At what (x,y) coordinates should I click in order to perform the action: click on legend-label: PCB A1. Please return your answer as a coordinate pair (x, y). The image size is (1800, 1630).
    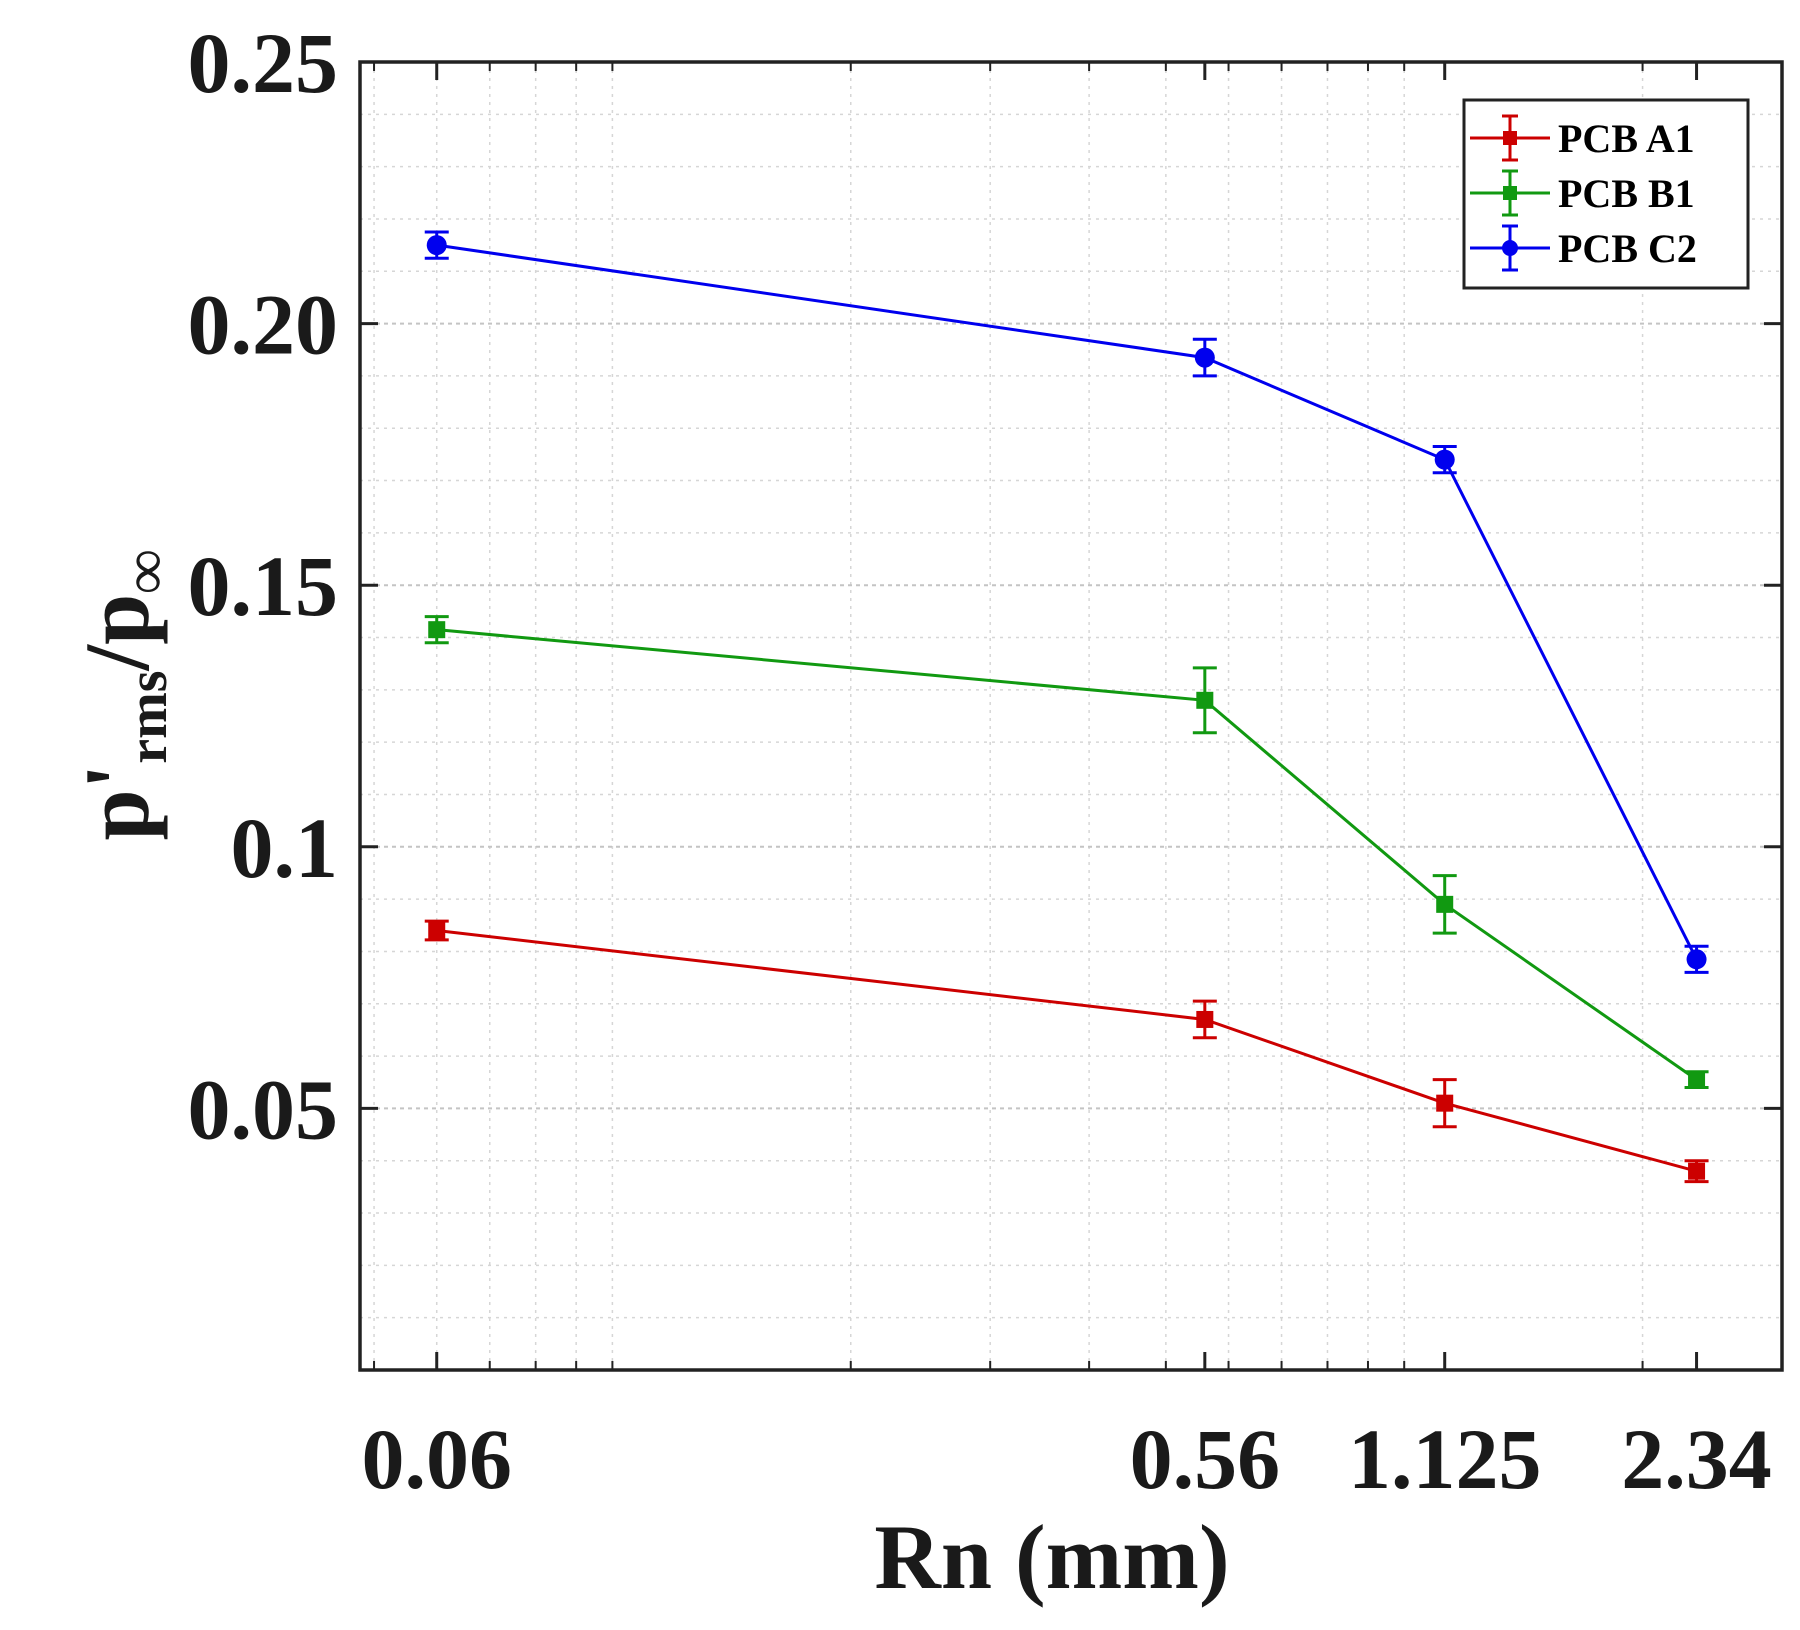
    Looking at the image, I should click on (1626, 138).